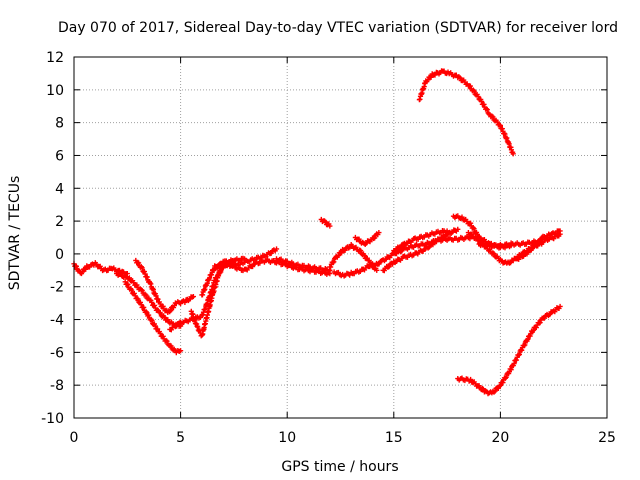  I want to click on y-tick-label: -10, so click(52, 419).